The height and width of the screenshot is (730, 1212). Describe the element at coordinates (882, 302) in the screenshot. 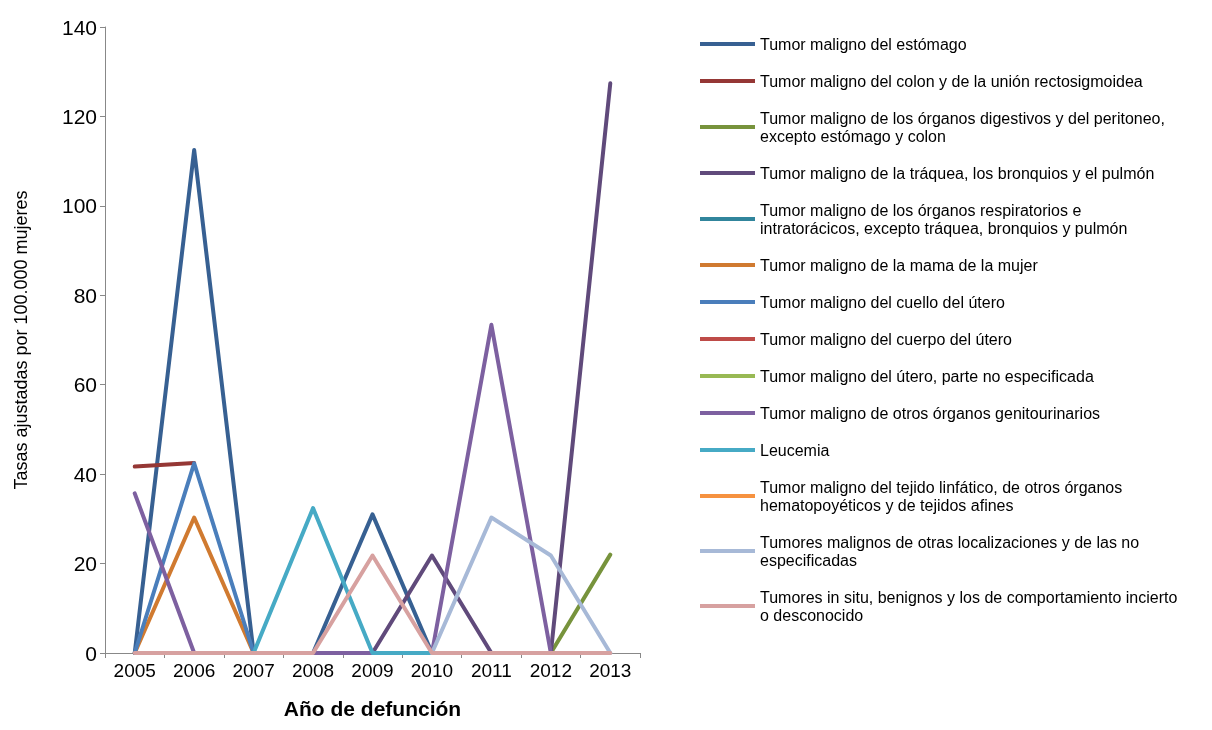

I see `legend-label: Tumor maligno del cuello del útero` at that location.